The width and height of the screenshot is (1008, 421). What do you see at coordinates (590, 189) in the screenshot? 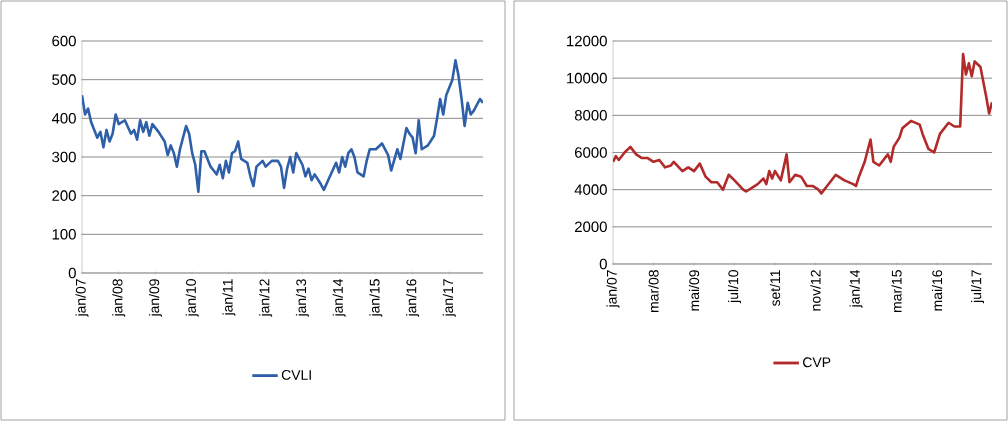
I see `y-tick-label: 4000` at bounding box center [590, 189].